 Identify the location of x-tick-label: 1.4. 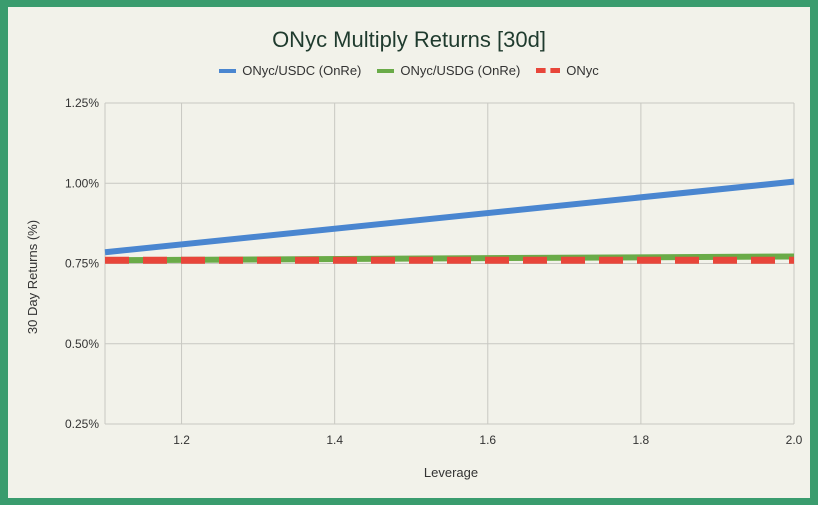
(334, 440).